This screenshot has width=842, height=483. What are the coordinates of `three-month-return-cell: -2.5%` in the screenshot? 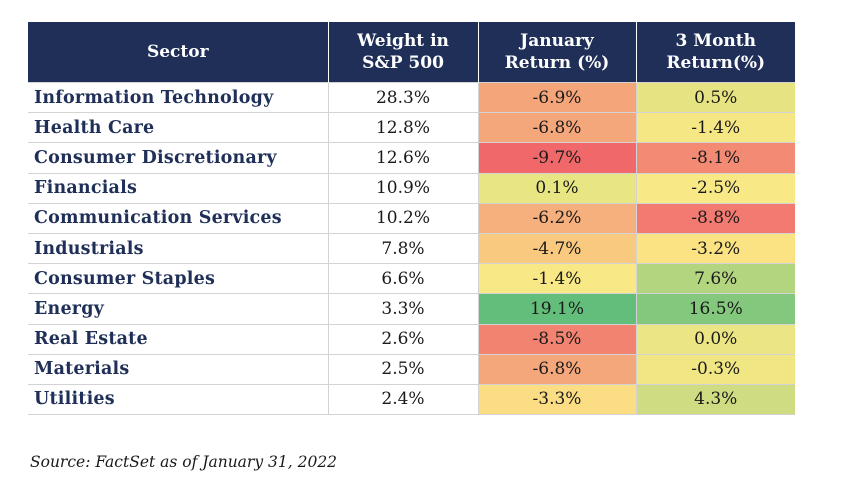 It's located at (715, 188).